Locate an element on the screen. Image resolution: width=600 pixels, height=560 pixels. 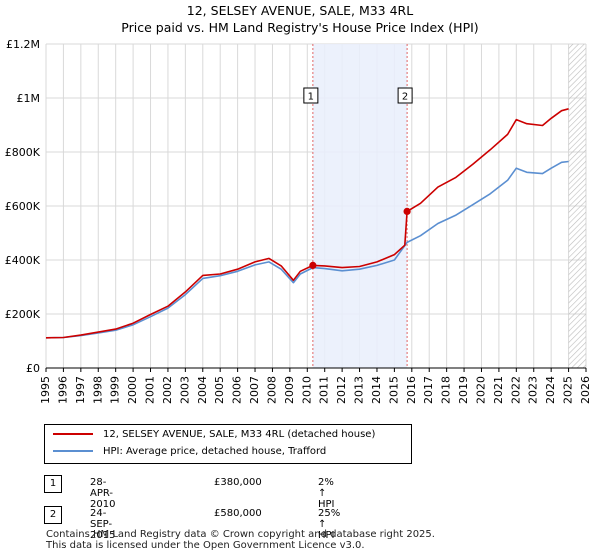
x-tick-label: 2009 is located at coordinates (289, 390).